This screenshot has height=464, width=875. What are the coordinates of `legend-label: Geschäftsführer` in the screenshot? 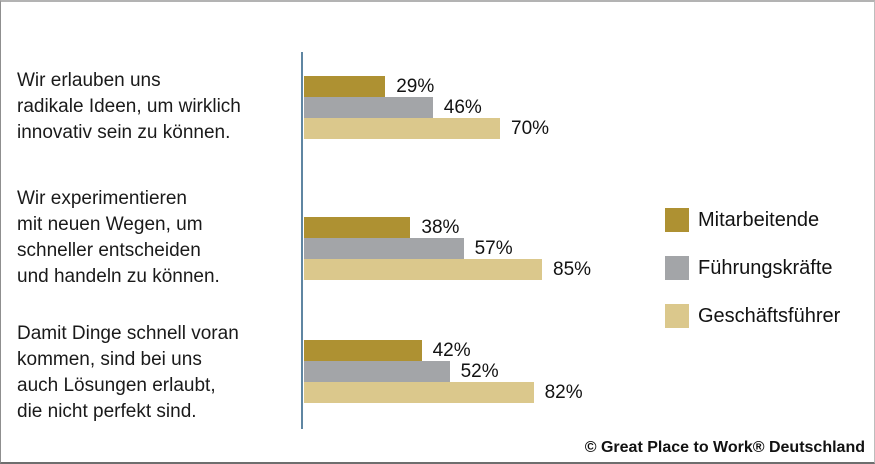 It's located at (769, 315).